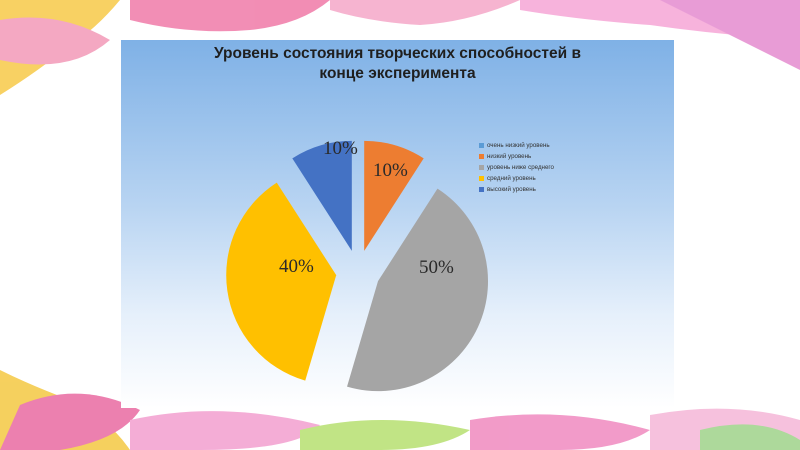 The height and width of the screenshot is (450, 800). I want to click on legend-item: низкий уровень, so click(534, 156).